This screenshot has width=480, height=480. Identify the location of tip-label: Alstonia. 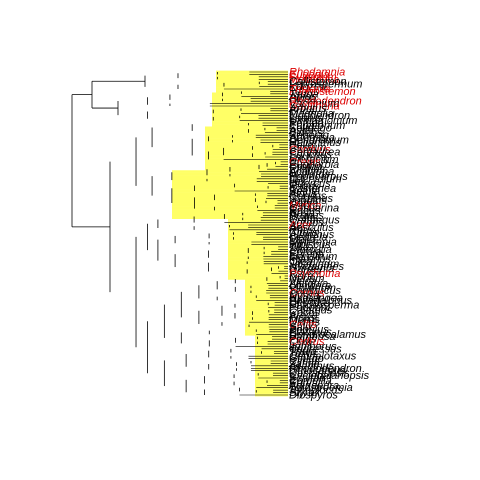
(308, 284).